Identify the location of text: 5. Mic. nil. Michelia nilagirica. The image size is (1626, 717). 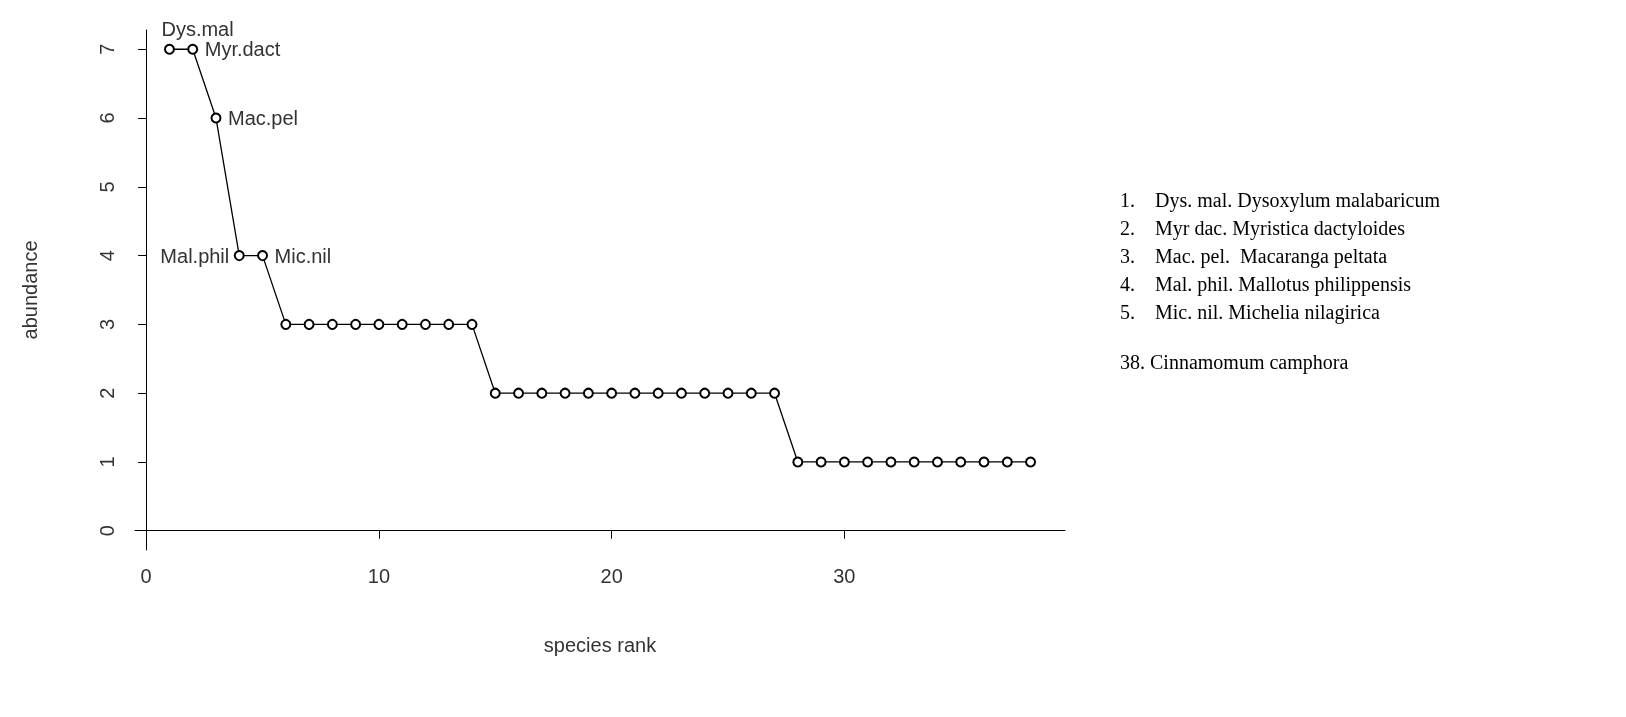
(1250, 312).